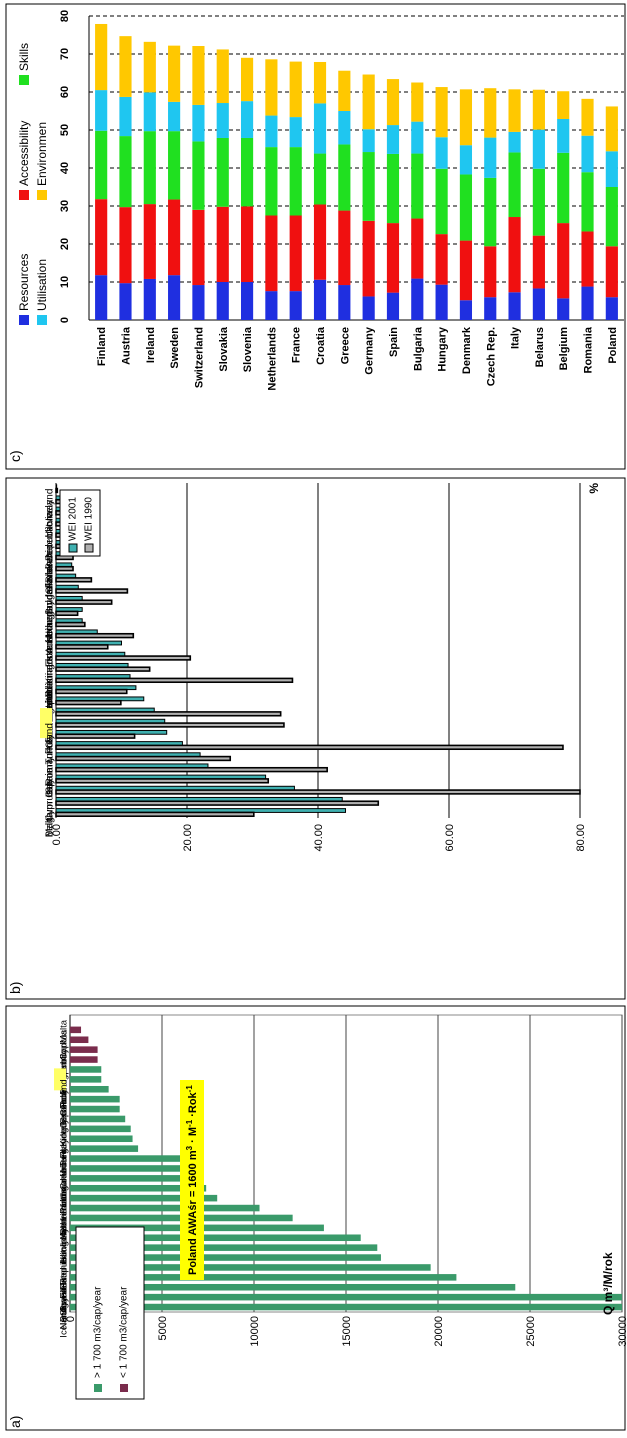 This screenshot has height=1438, width=627. I want to click on panel-b-tick-label: 40.00, so click(319, 838).